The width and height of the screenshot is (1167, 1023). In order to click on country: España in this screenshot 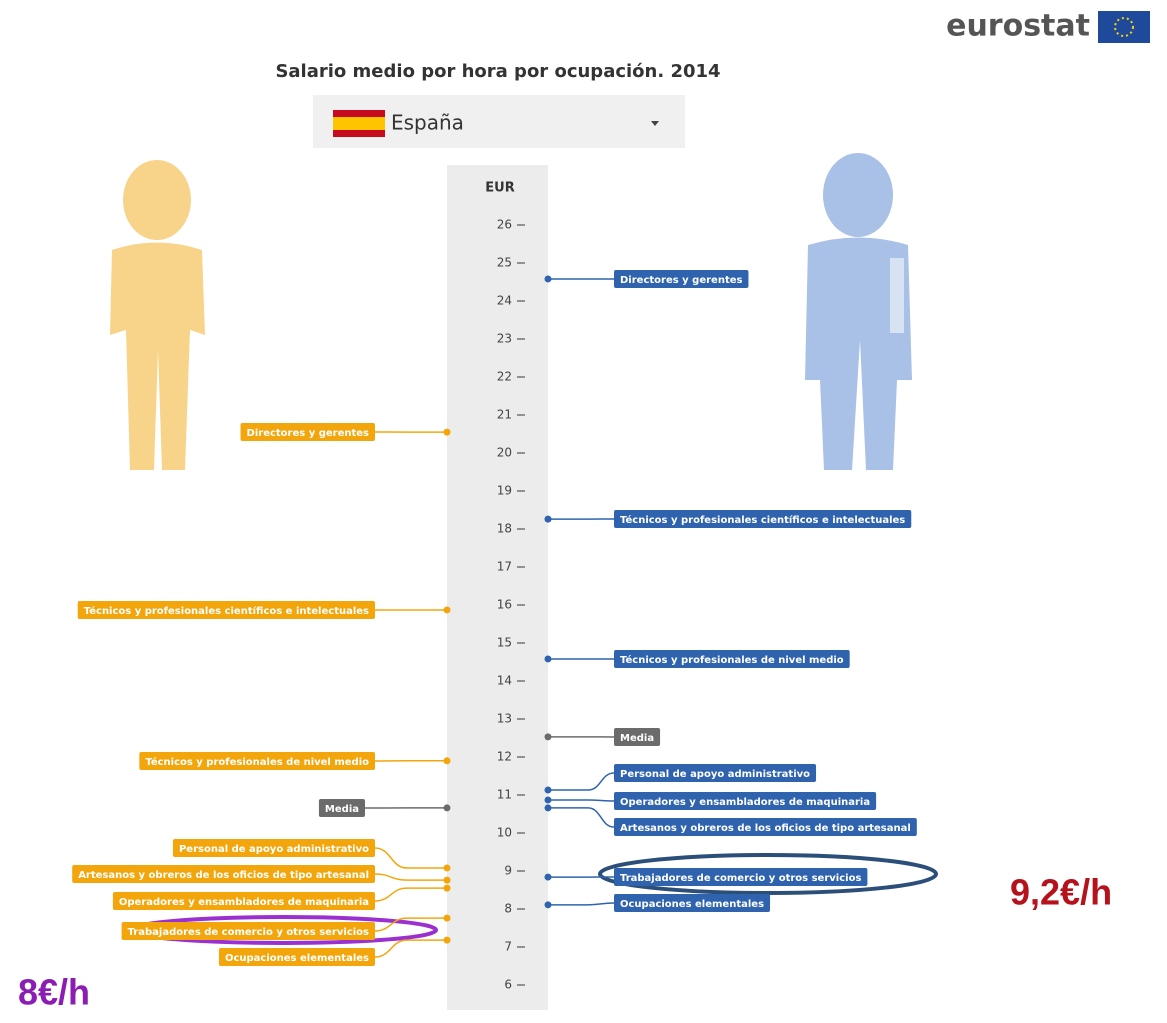, I will do `click(427, 123)`.